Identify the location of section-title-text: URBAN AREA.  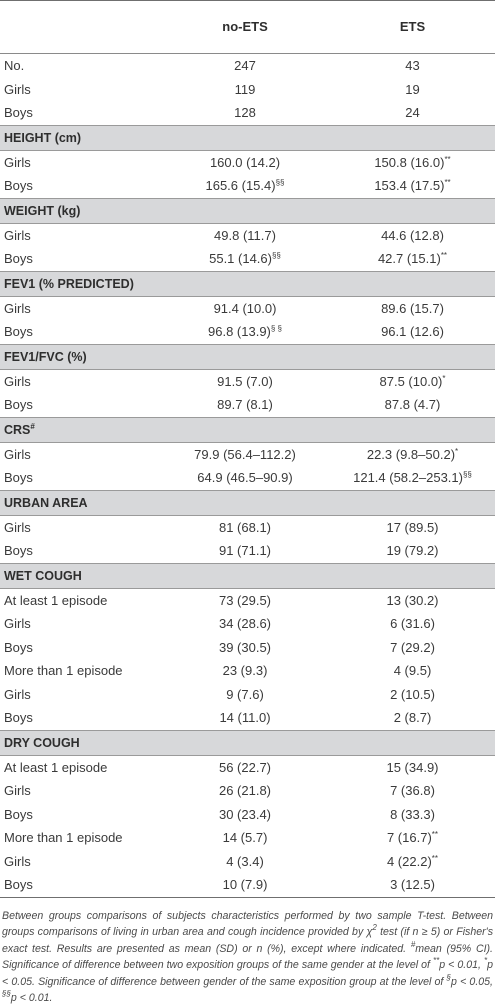
(46, 502).